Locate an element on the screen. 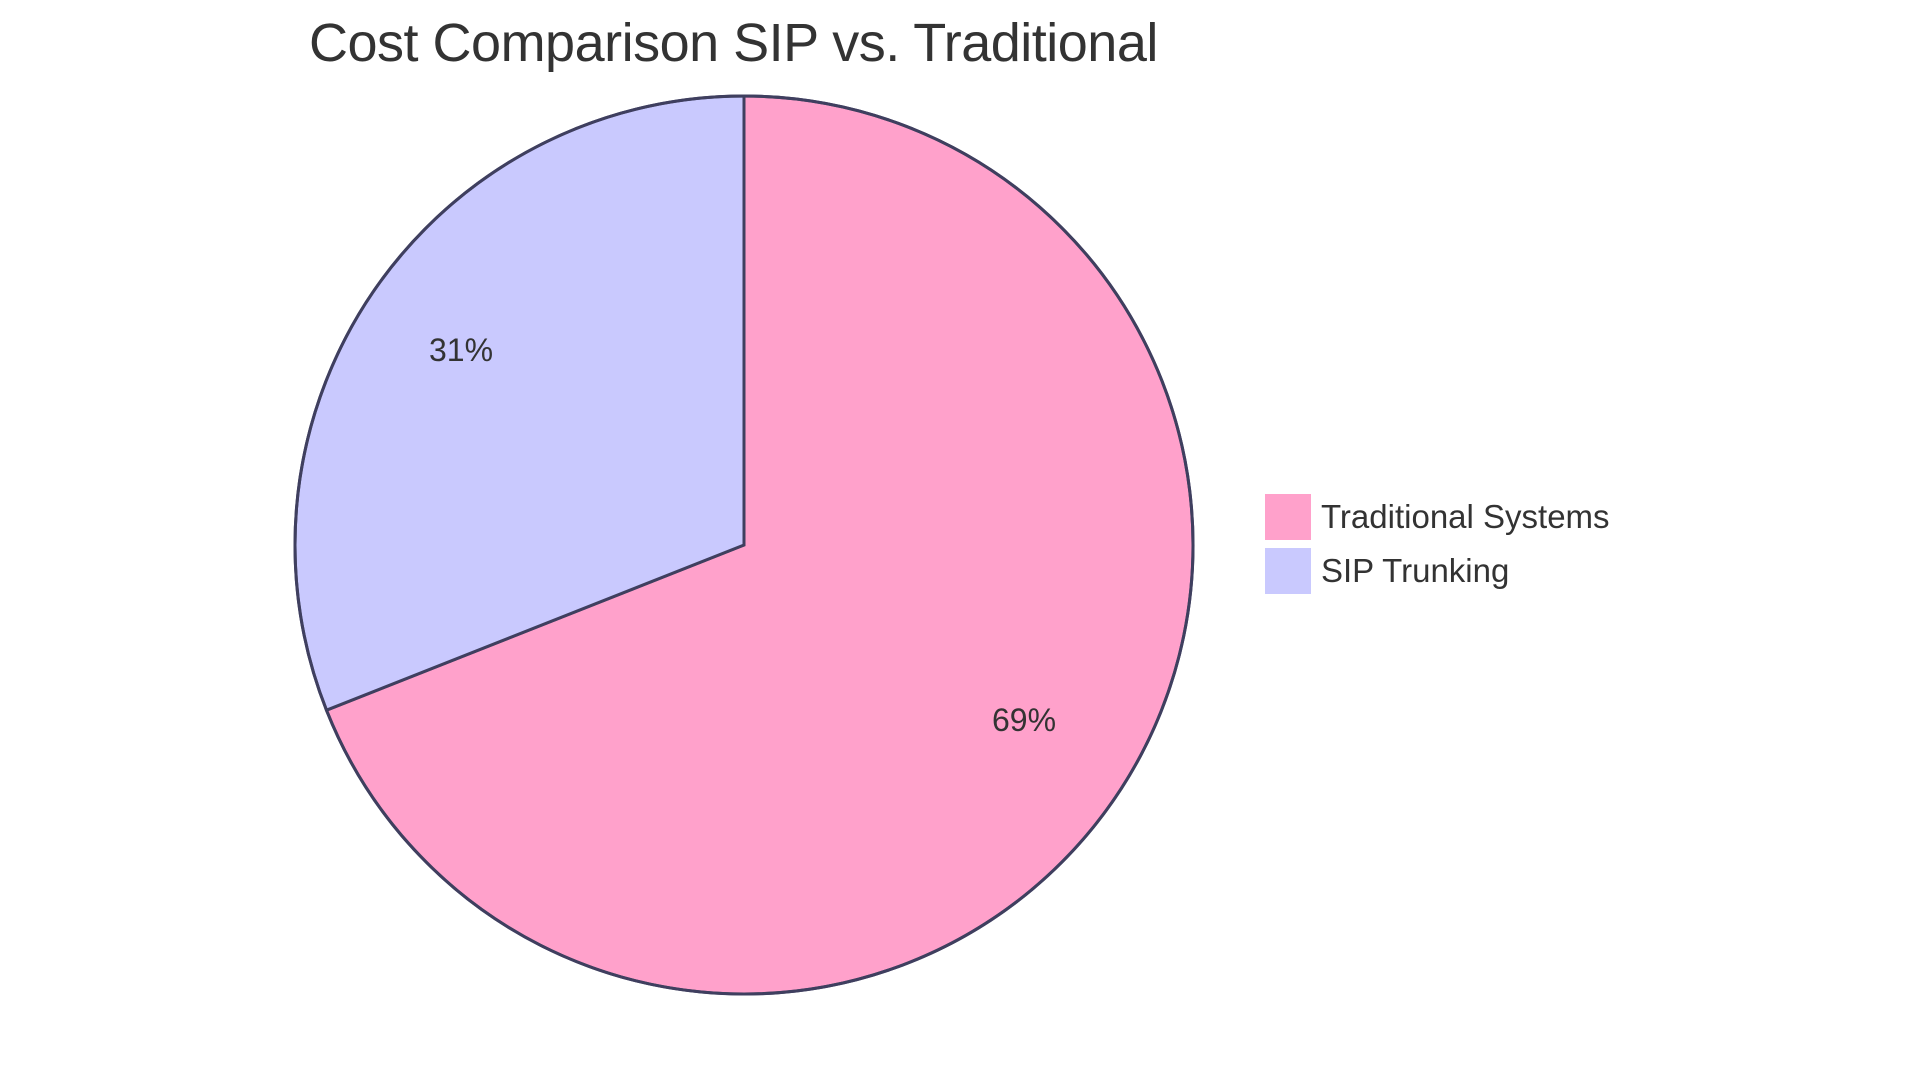 The height and width of the screenshot is (1083, 1920). legend-item-traditional-systems: Traditional Systems is located at coordinates (1437, 517).